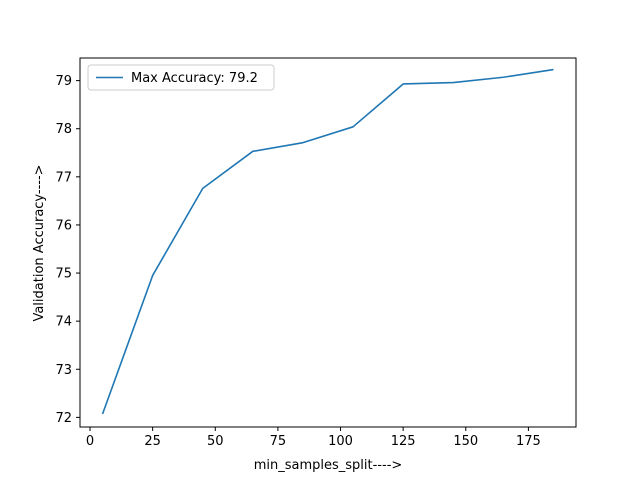  I want to click on legend-box, so click(181, 77).